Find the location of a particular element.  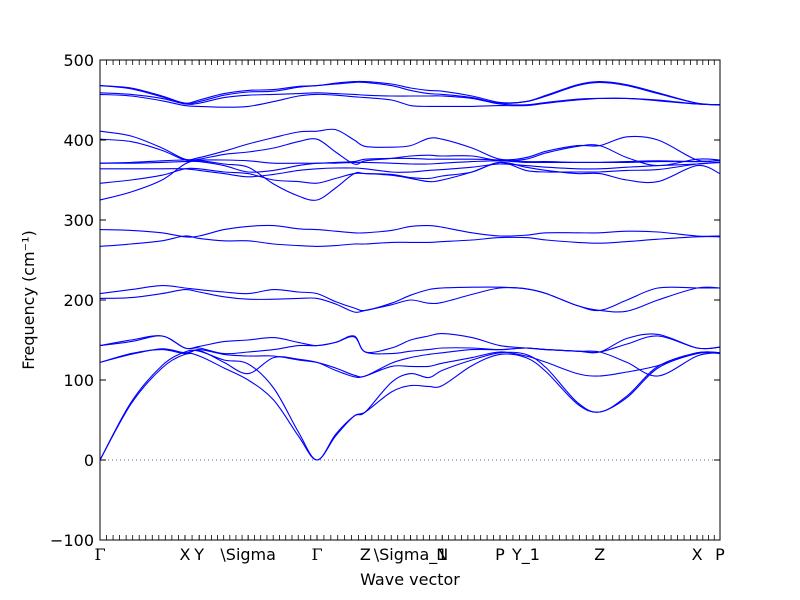

y-tick-labels: −100 0 100 200 300 400 500 is located at coordinates (72, 300).